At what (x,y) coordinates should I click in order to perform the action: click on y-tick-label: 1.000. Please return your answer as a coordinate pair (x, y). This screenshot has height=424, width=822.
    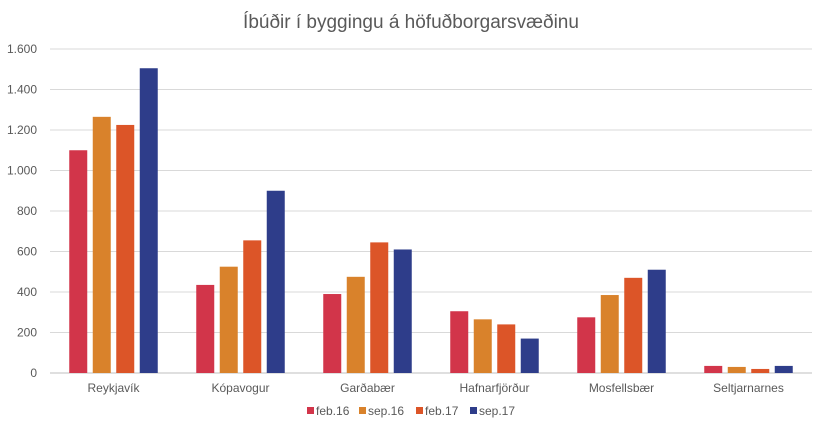
    Looking at the image, I should click on (22, 171).